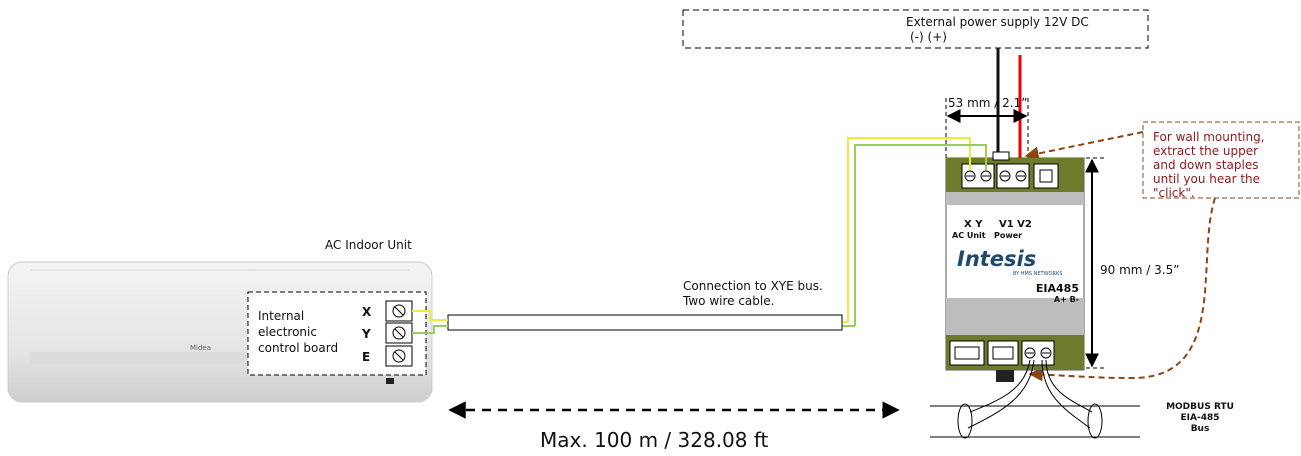  Describe the element at coordinates (366, 357) in the screenshot. I see `terminal-label: E` at that location.